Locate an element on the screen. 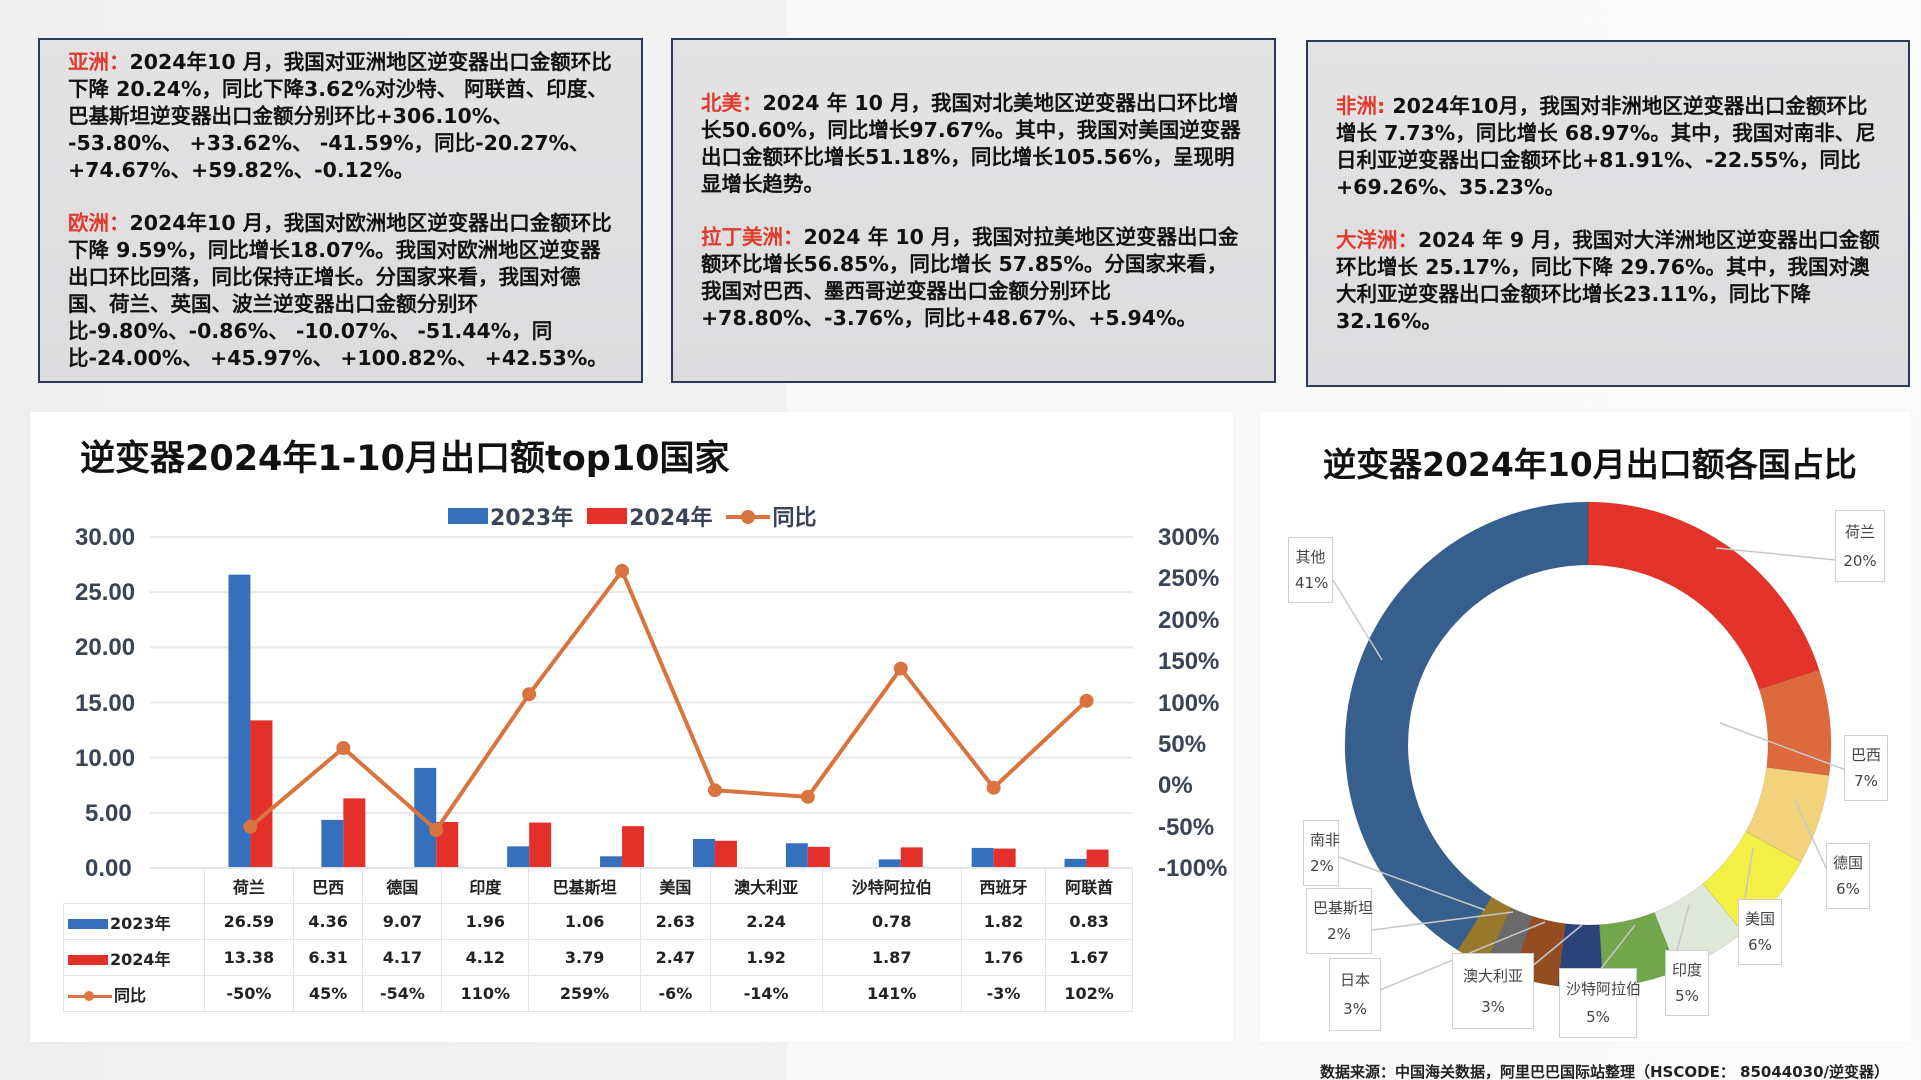 The height and width of the screenshot is (1080, 1921). north-america-region-label: 北美： is located at coordinates (732, 102).